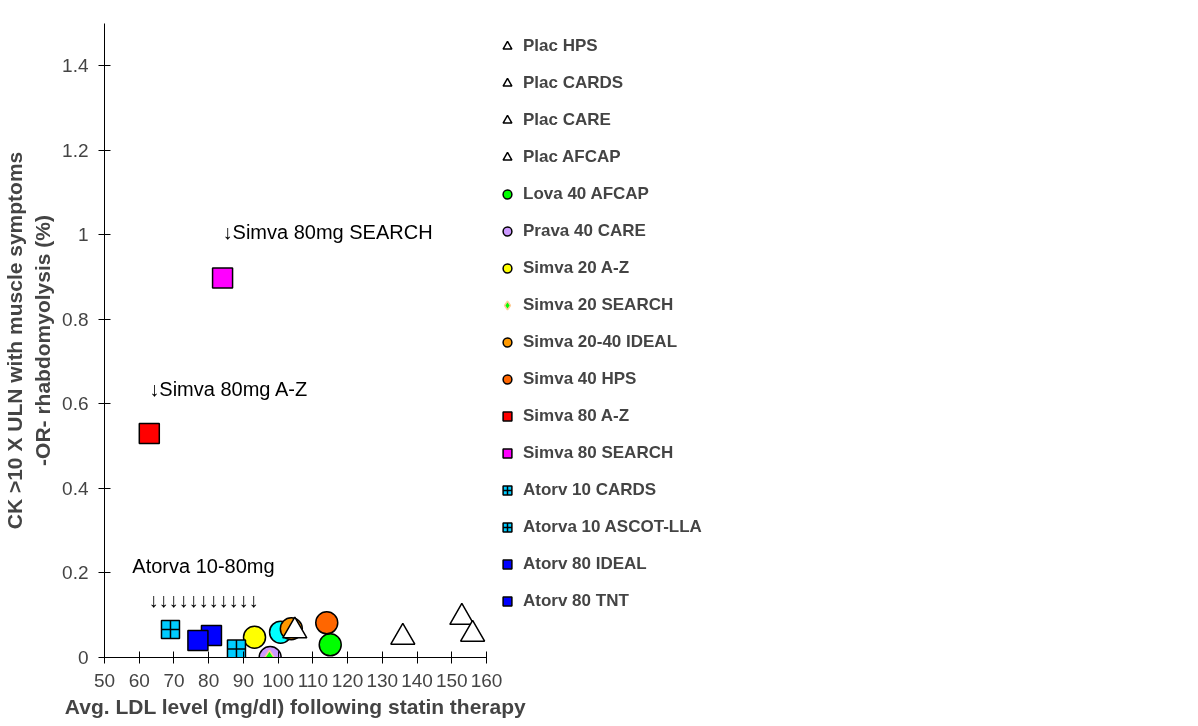 This screenshot has width=1198, height=726. Describe the element at coordinates (612, 527) in the screenshot. I see `legend-label: Atorva 10 ASCOT-LLA` at that location.